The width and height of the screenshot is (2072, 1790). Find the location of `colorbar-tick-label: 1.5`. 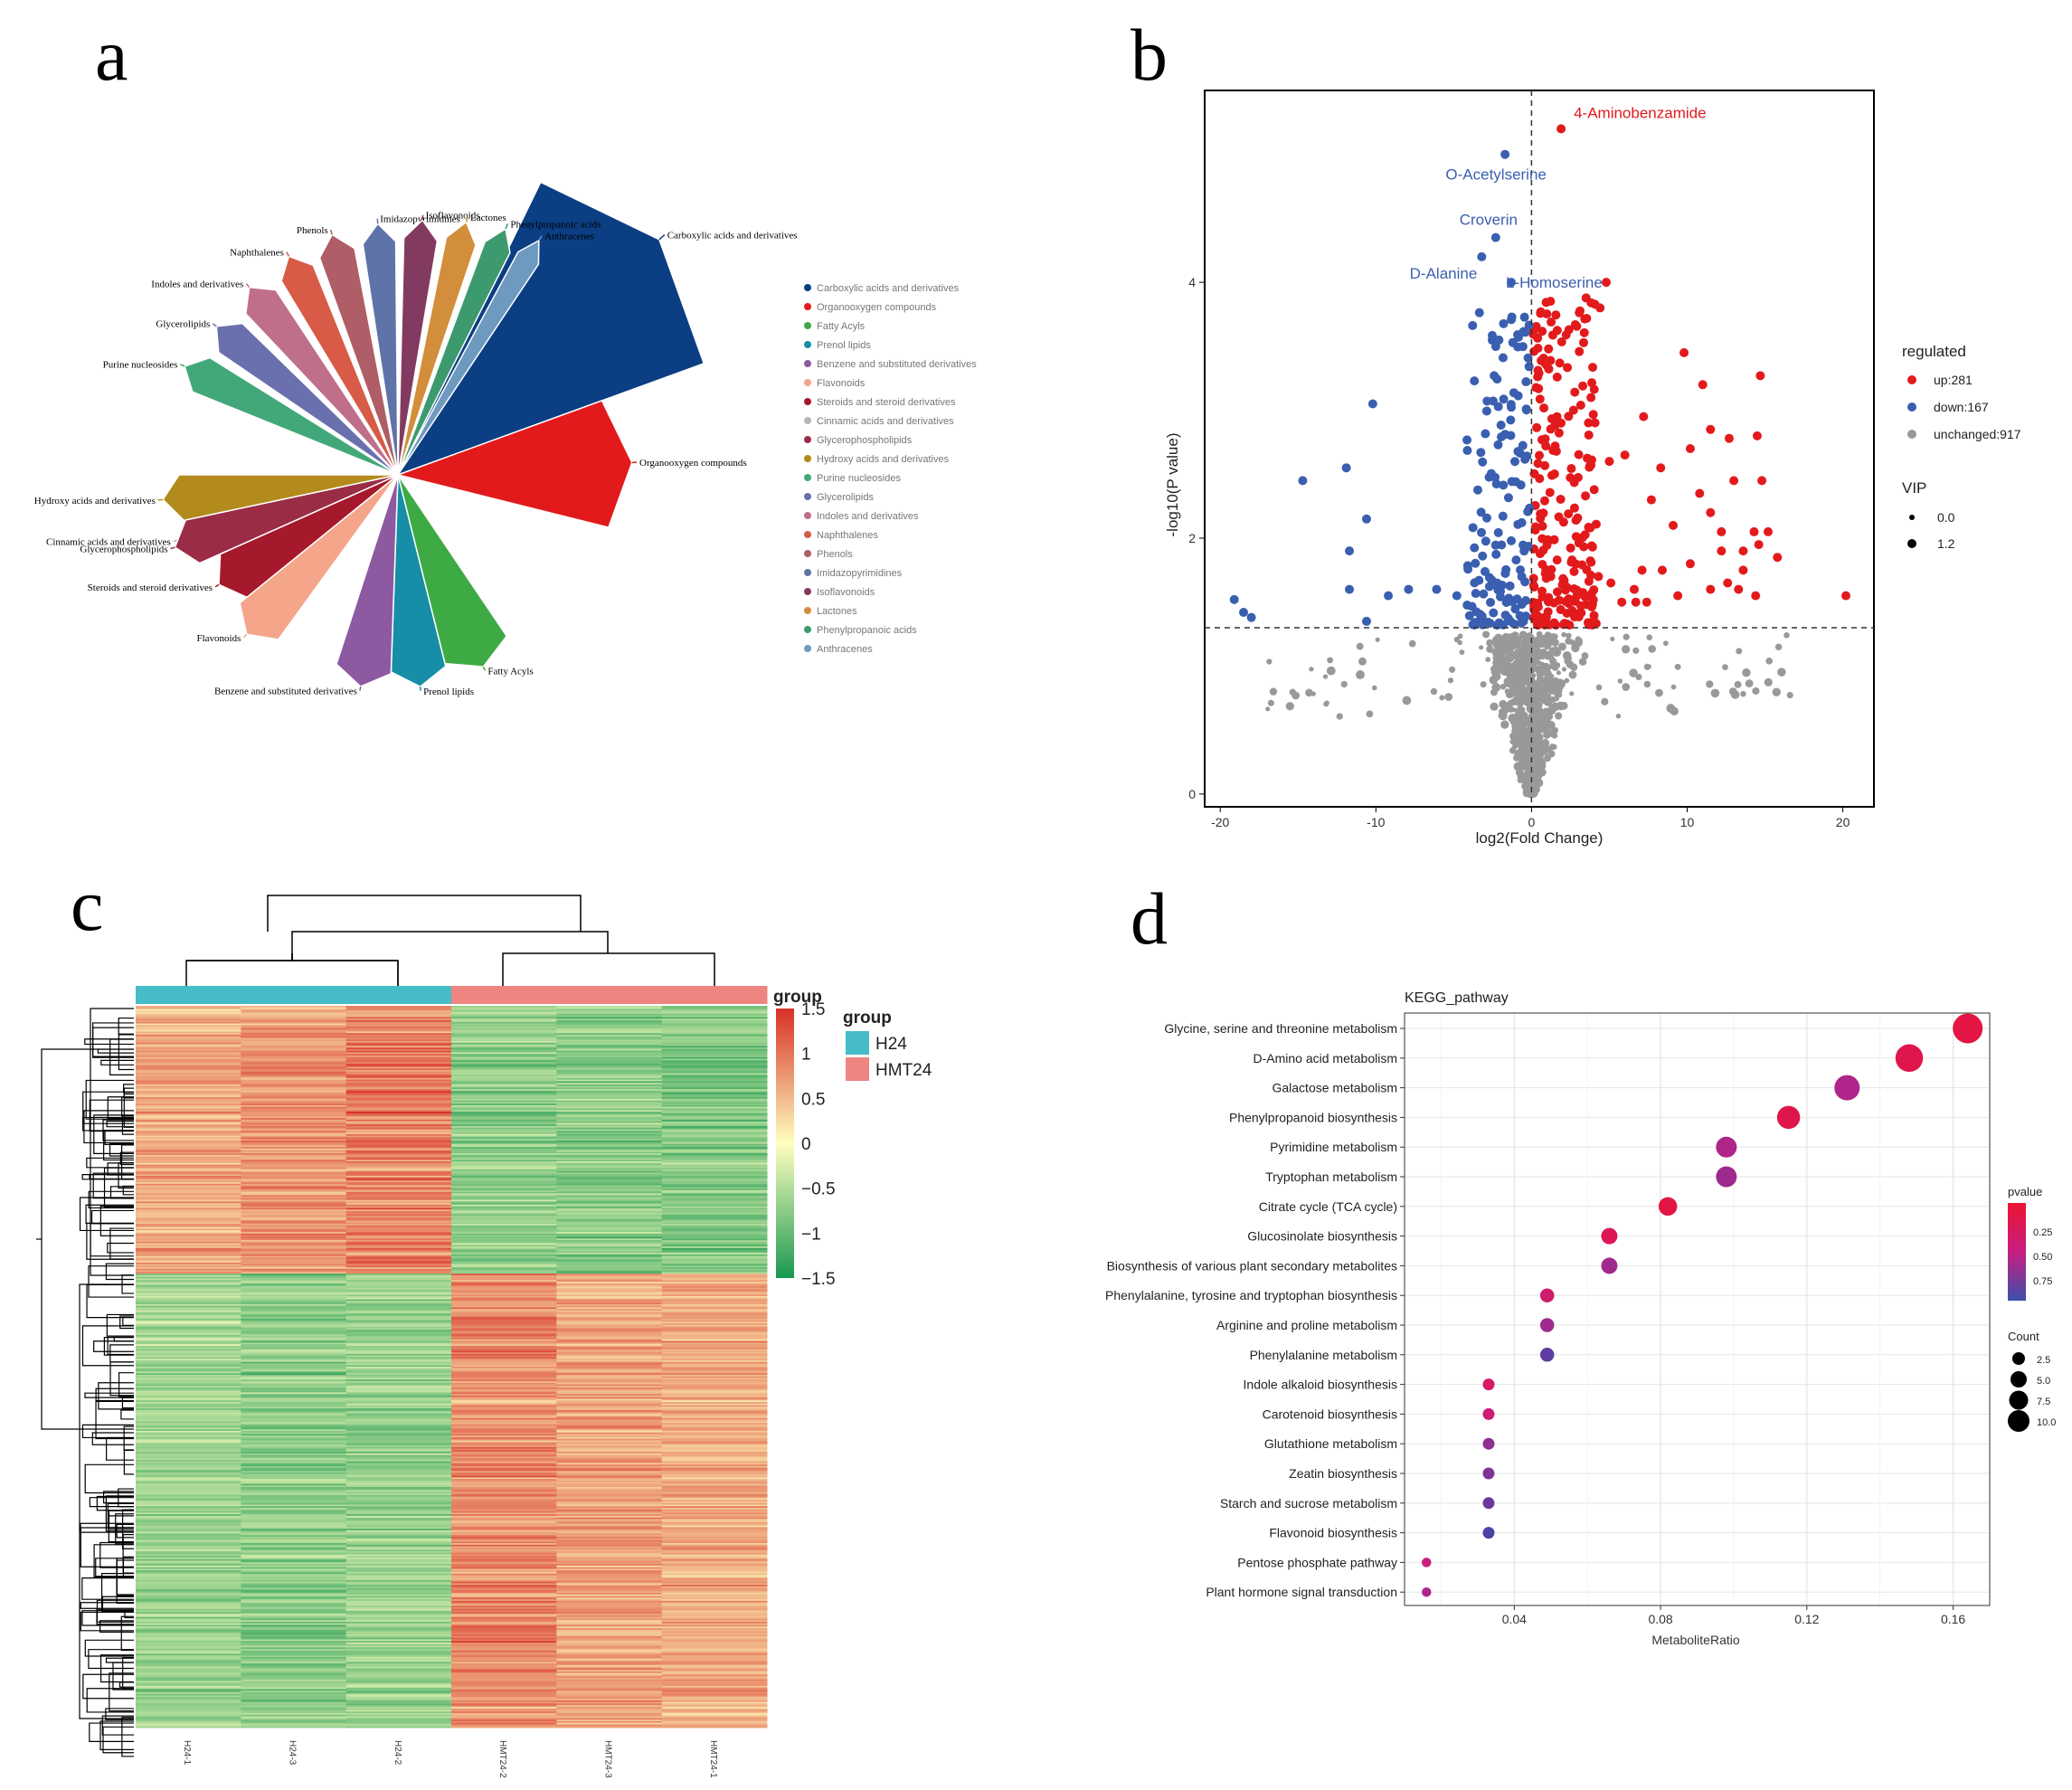

colorbar-tick-label: 1.5 is located at coordinates (813, 1010).